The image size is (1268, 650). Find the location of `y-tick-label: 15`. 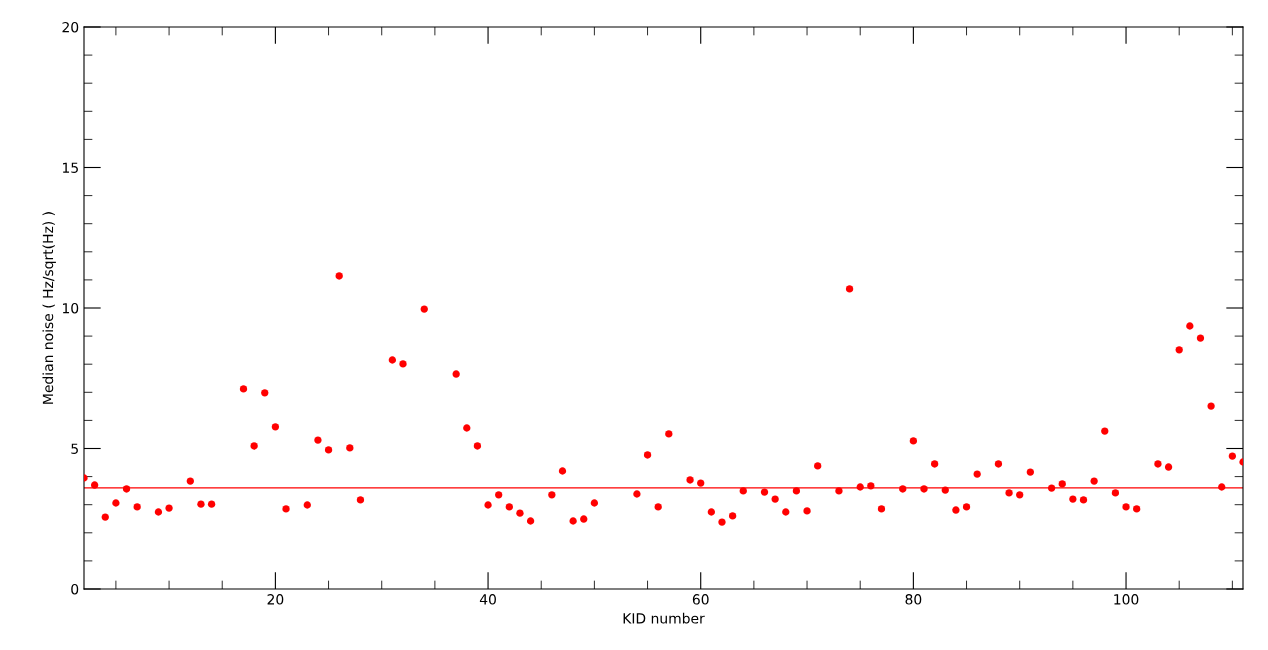

y-tick-label: 15 is located at coordinates (70, 167).